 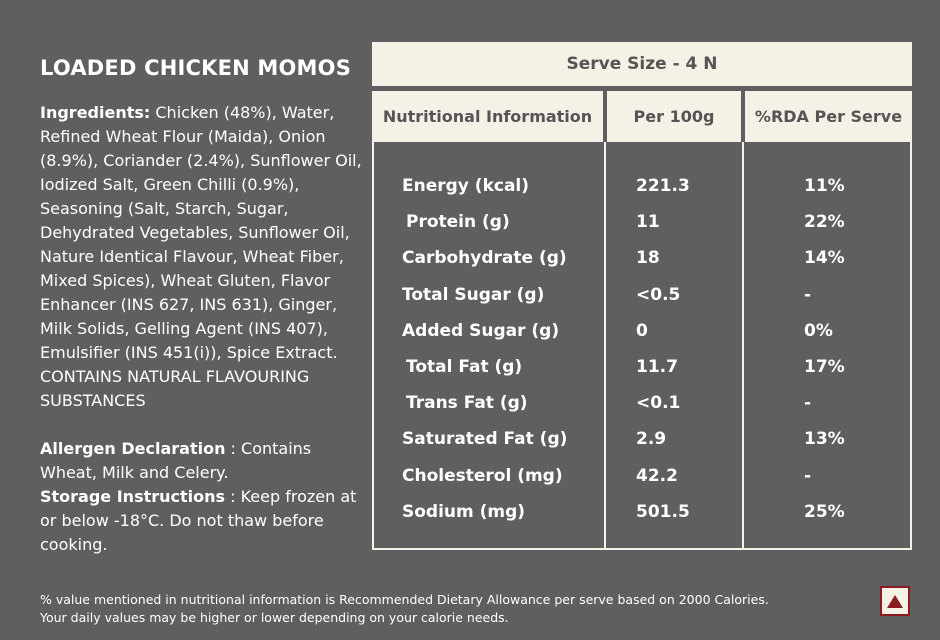 What do you see at coordinates (824, 222) in the screenshot?
I see `nutrient-rda: 22%` at bounding box center [824, 222].